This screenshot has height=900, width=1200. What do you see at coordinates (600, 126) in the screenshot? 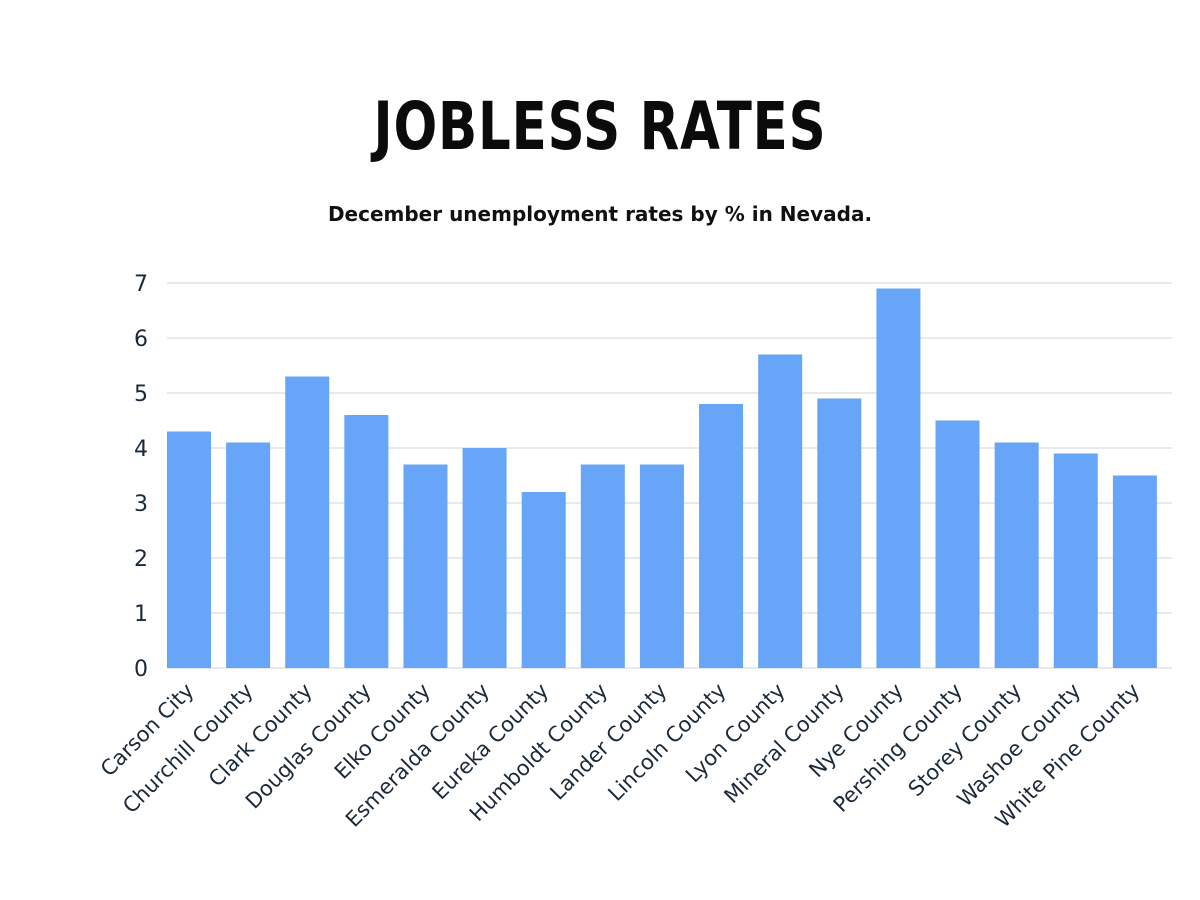
I see `chart-title: JOBLESS RATES` at bounding box center [600, 126].